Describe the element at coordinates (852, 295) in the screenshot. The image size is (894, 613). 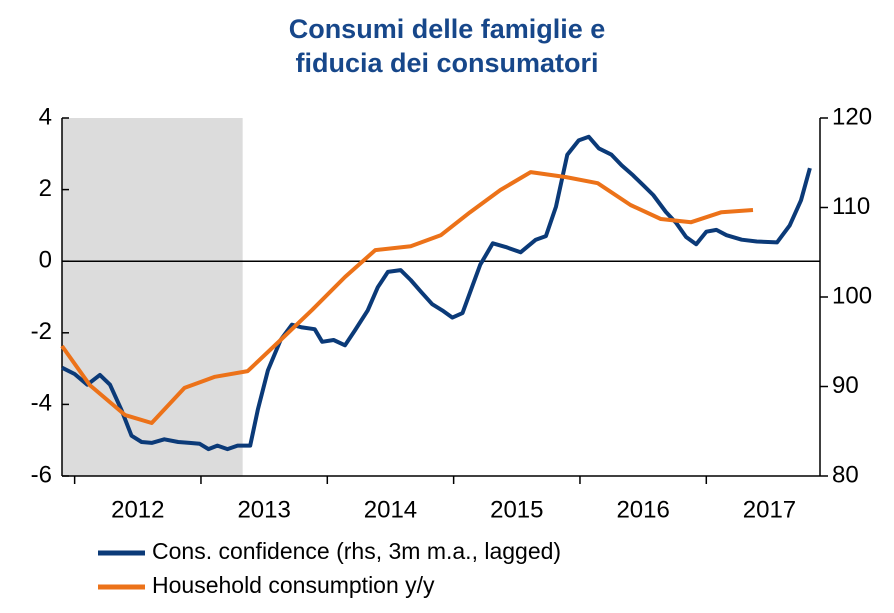
I see `y2-tick-label: 100` at that location.